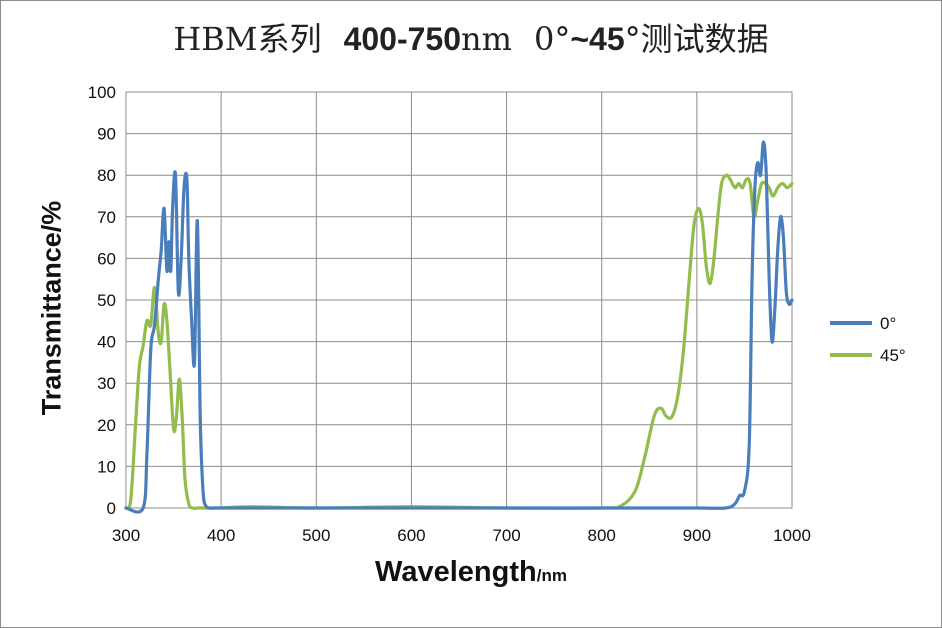  Describe the element at coordinates (106, 134) in the screenshot. I see `y-tick-label: 90` at that location.